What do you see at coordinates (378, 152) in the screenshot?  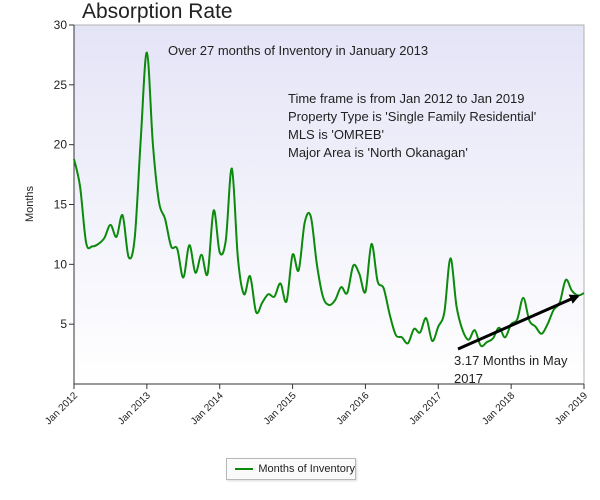 I see `annotation-major-area: Major Area is 'North Okanagan'` at bounding box center [378, 152].